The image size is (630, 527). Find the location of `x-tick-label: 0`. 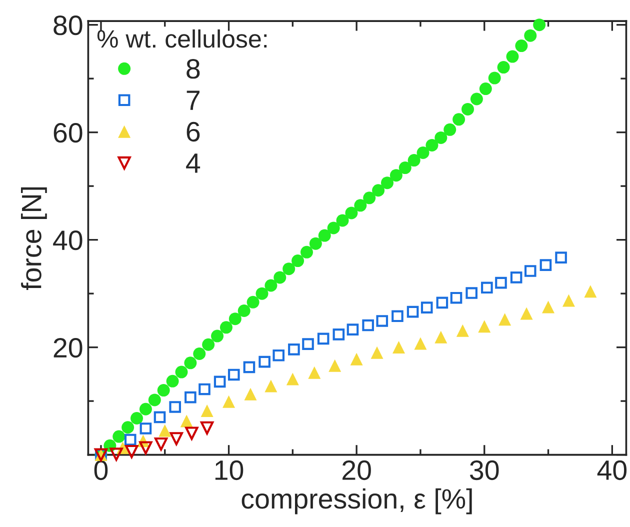

x-tick-label: 0 is located at coordinates (101, 470).